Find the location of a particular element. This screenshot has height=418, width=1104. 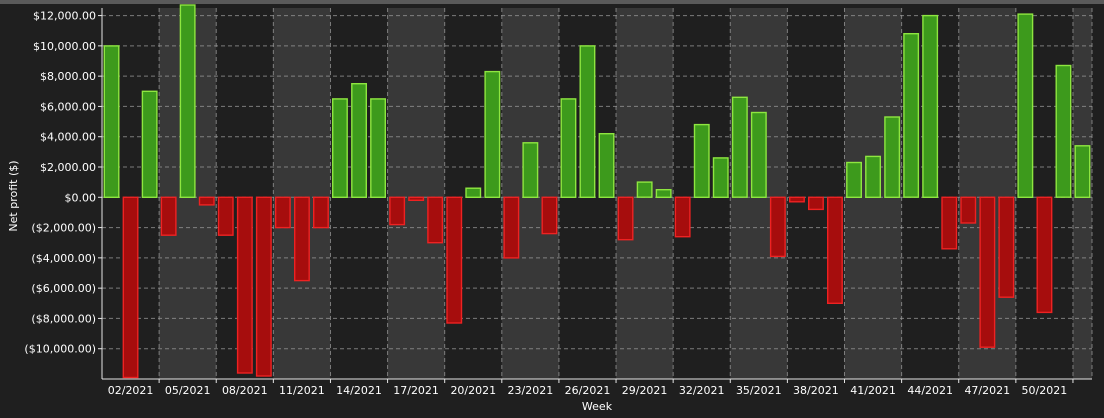

bar-25/2021 is located at coordinates (568, 148).